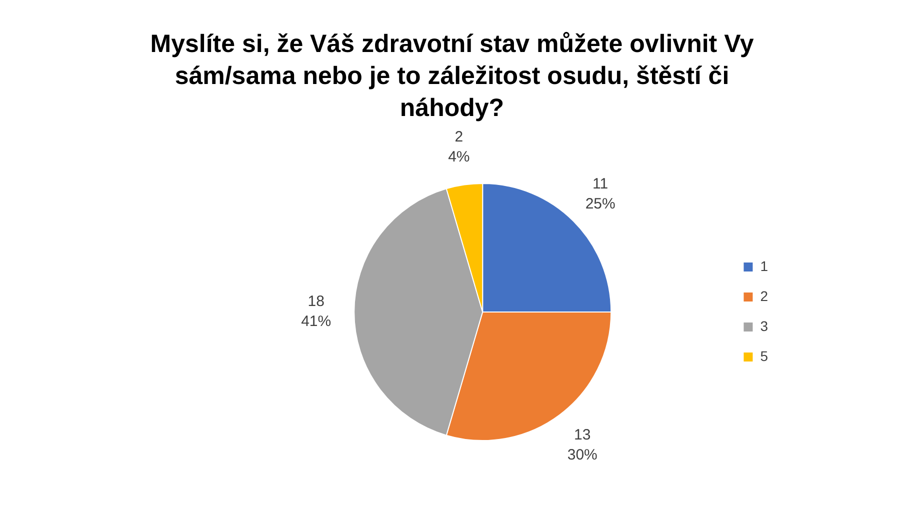  I want to click on data-label: 2 4%, so click(459, 147).